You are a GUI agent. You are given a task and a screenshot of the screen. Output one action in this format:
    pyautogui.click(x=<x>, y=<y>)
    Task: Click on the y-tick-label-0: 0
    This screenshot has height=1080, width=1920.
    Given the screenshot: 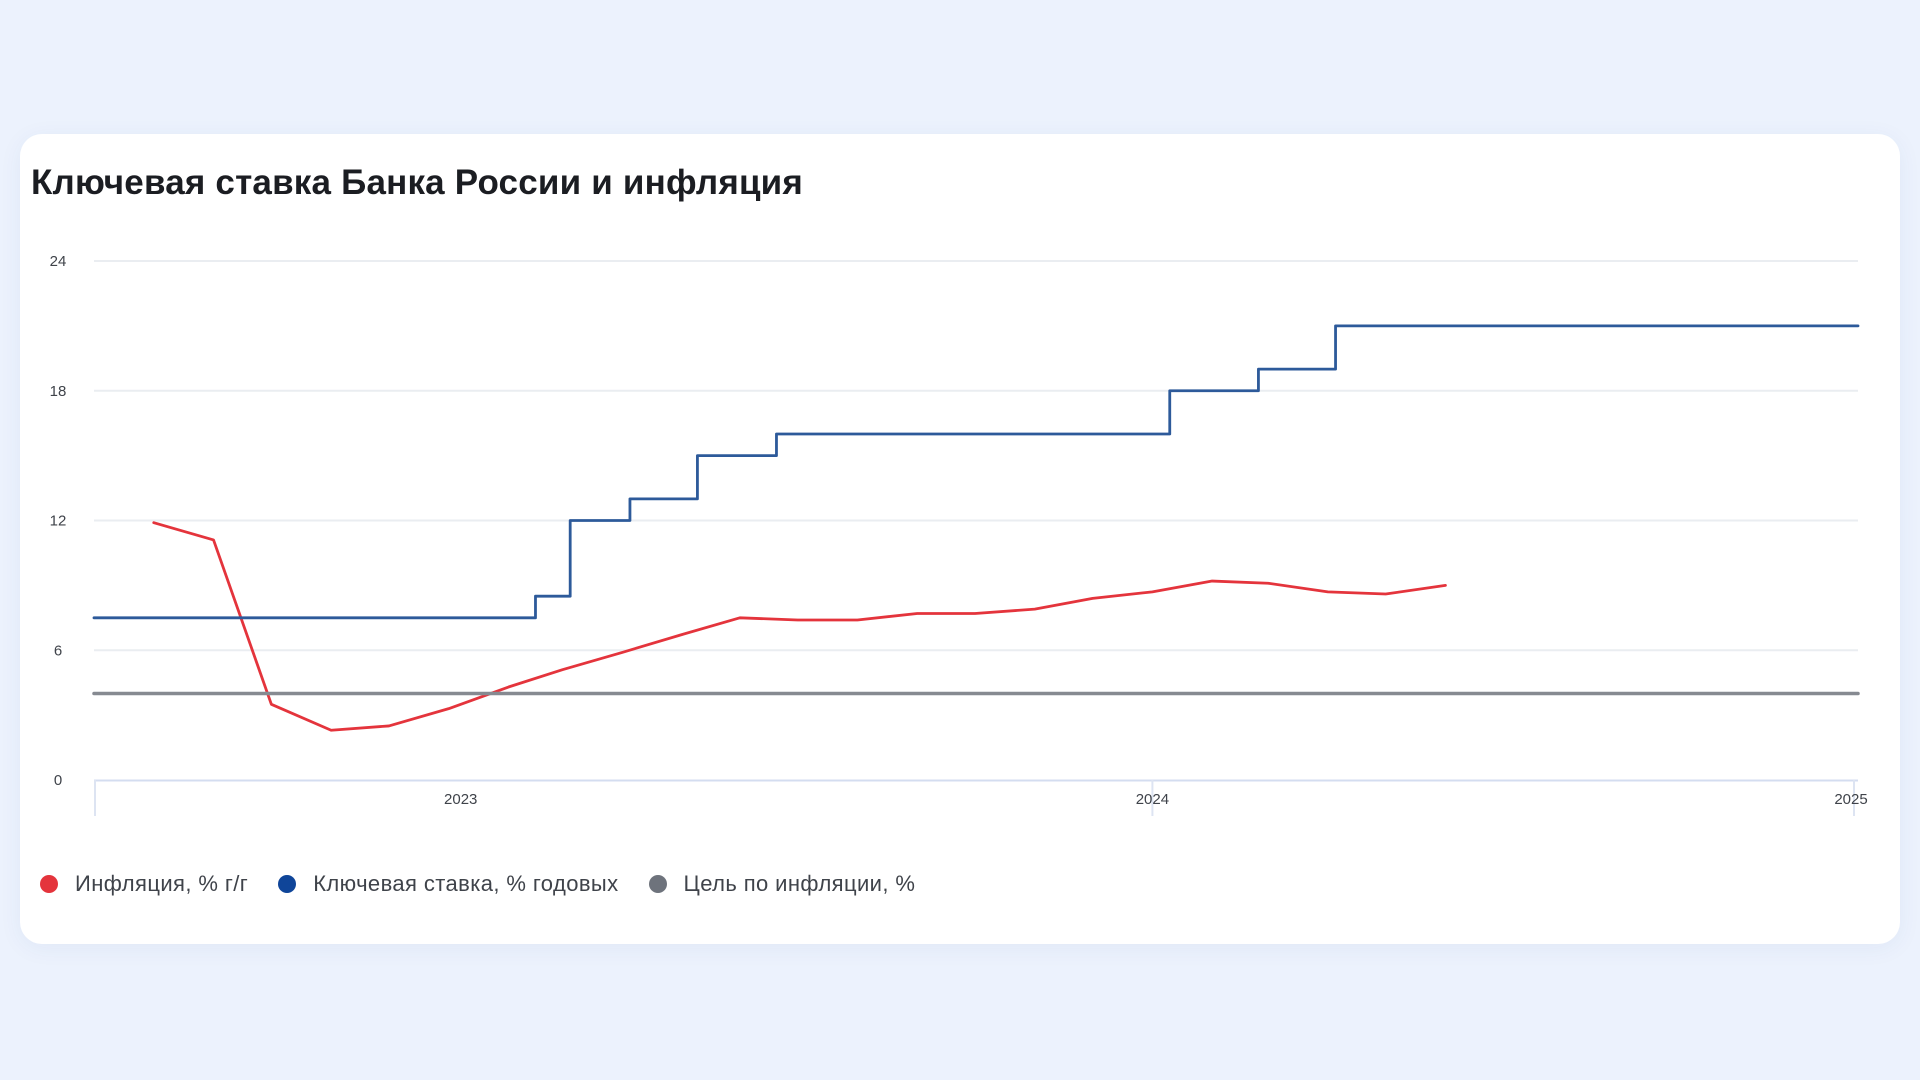 What is the action you would take?
    pyautogui.click(x=58, y=780)
    